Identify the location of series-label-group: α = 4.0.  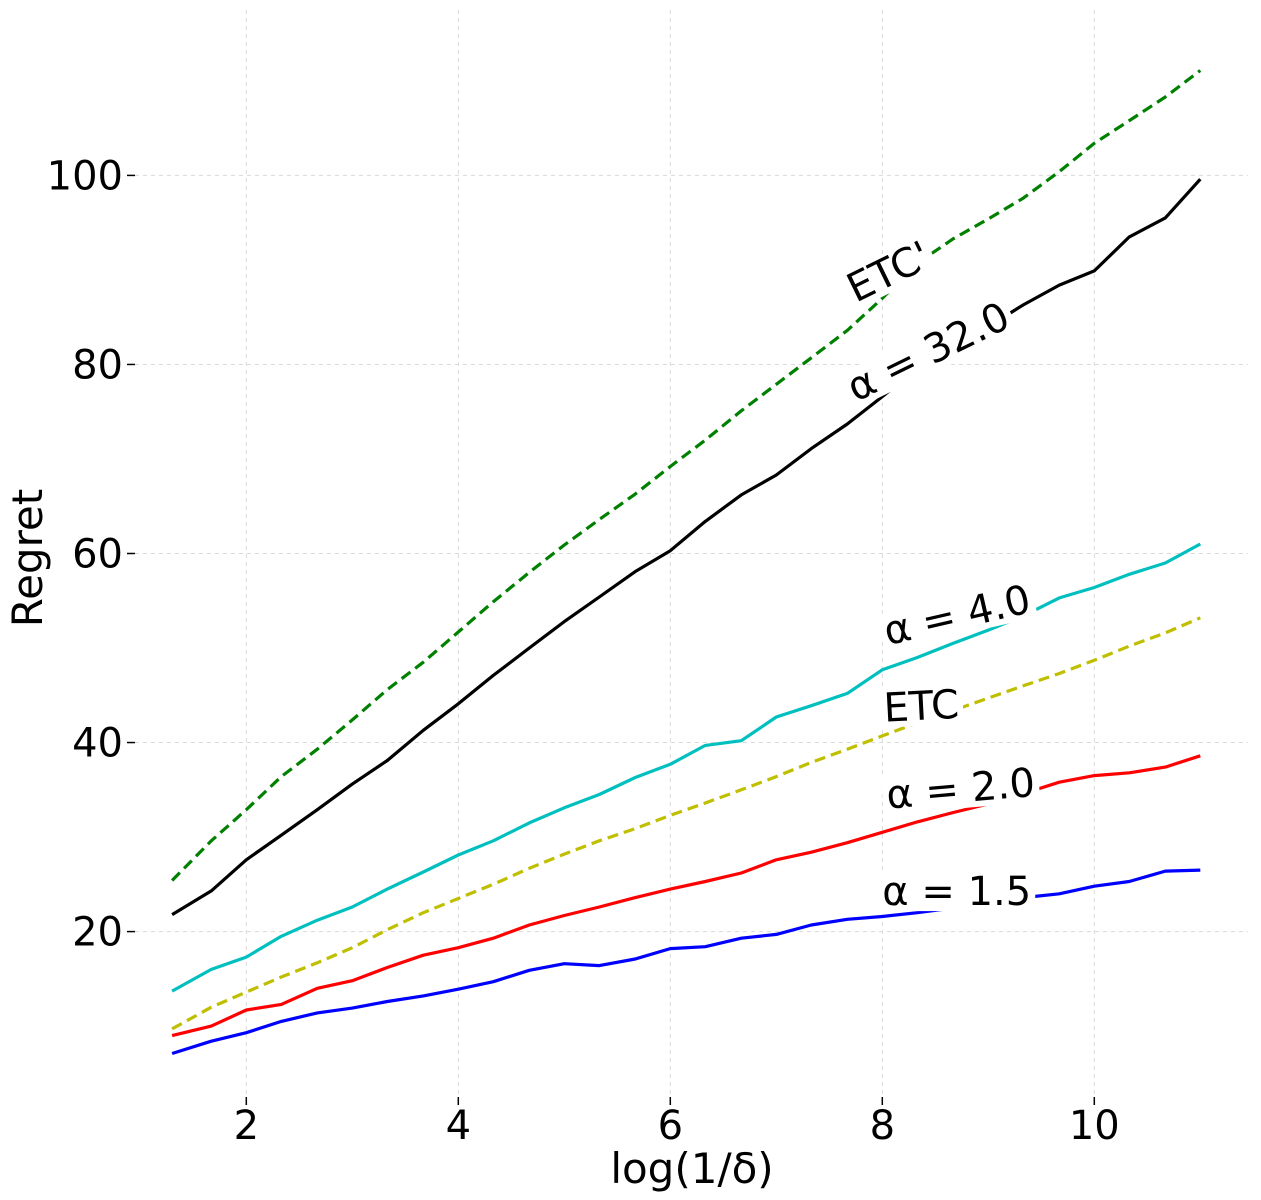
(957, 616).